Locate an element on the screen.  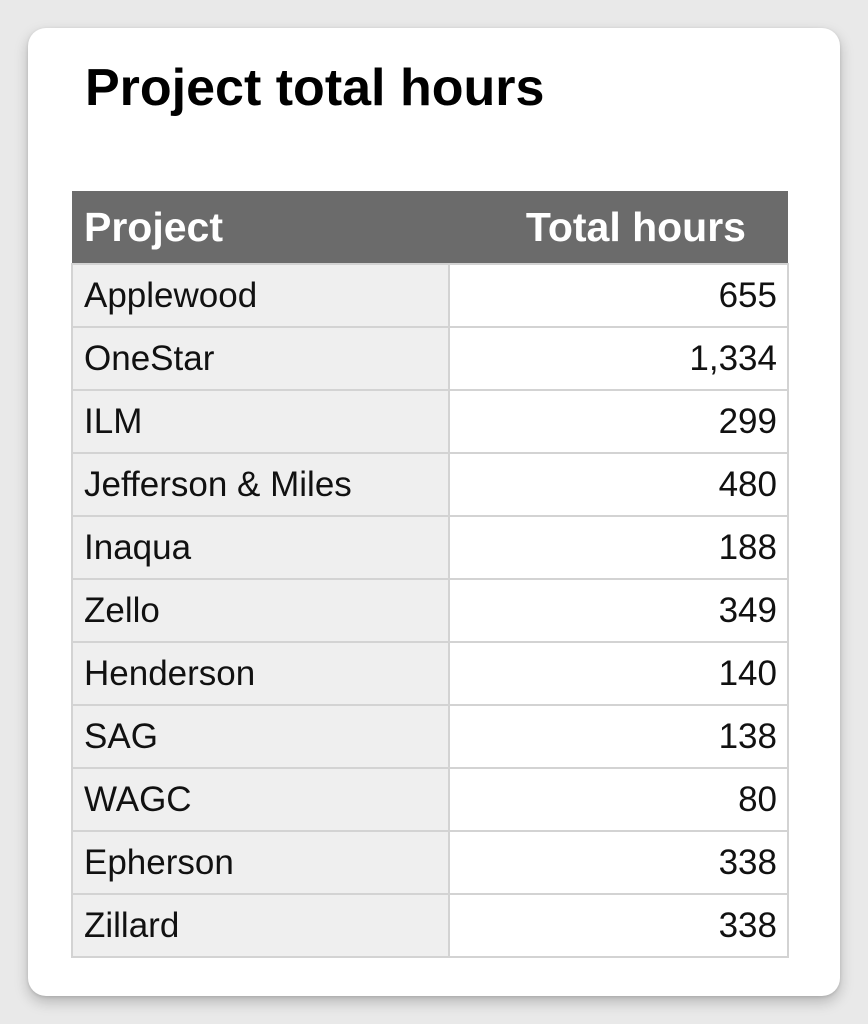
project-name-cell: Applewood is located at coordinates (260, 295).